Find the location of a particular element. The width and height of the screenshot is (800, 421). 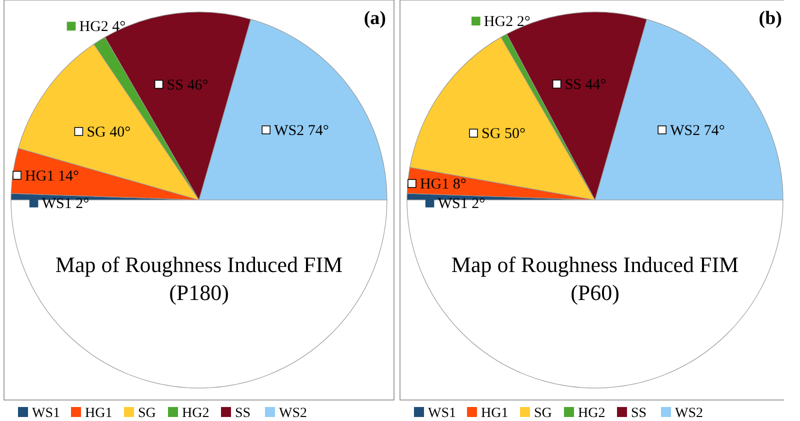

data-label: HG1 14° is located at coordinates (52, 176).